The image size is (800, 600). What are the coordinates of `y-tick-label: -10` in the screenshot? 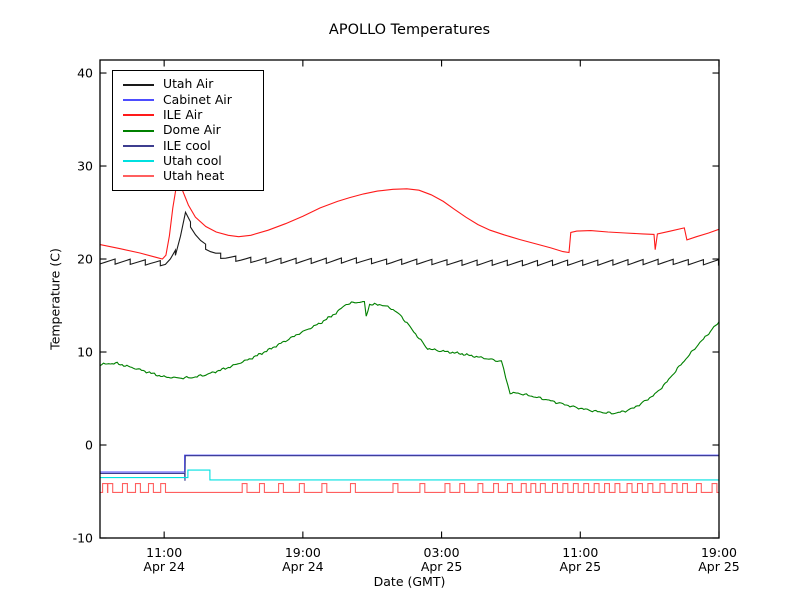 It's located at (83, 538).